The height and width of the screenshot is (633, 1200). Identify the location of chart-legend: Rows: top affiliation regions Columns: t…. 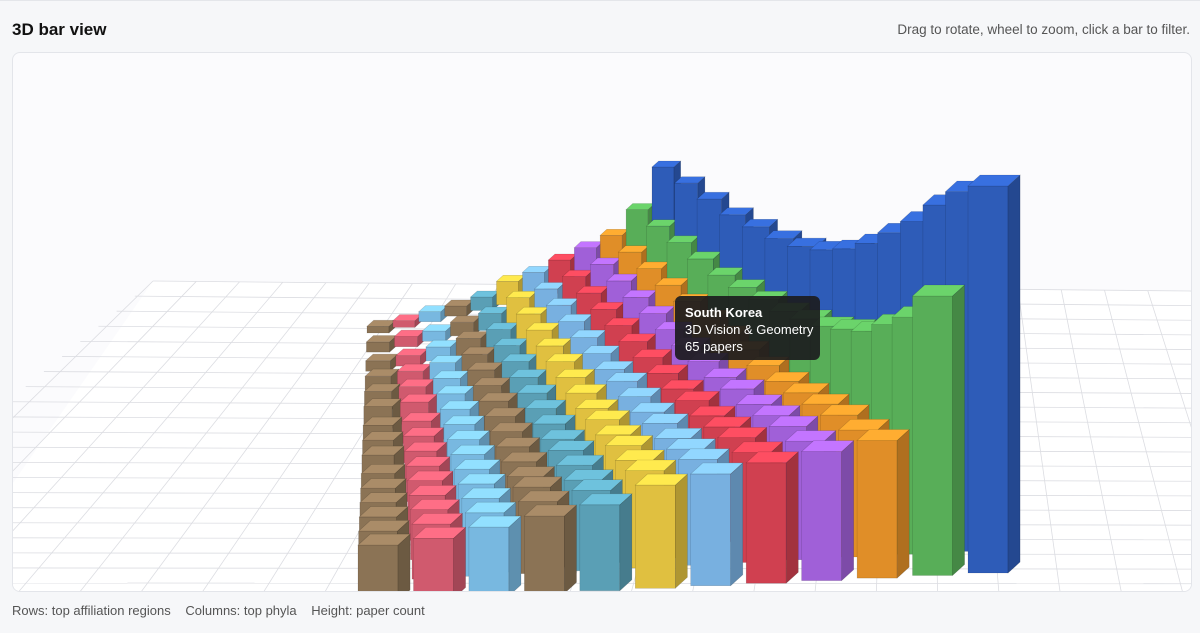
(224, 610).